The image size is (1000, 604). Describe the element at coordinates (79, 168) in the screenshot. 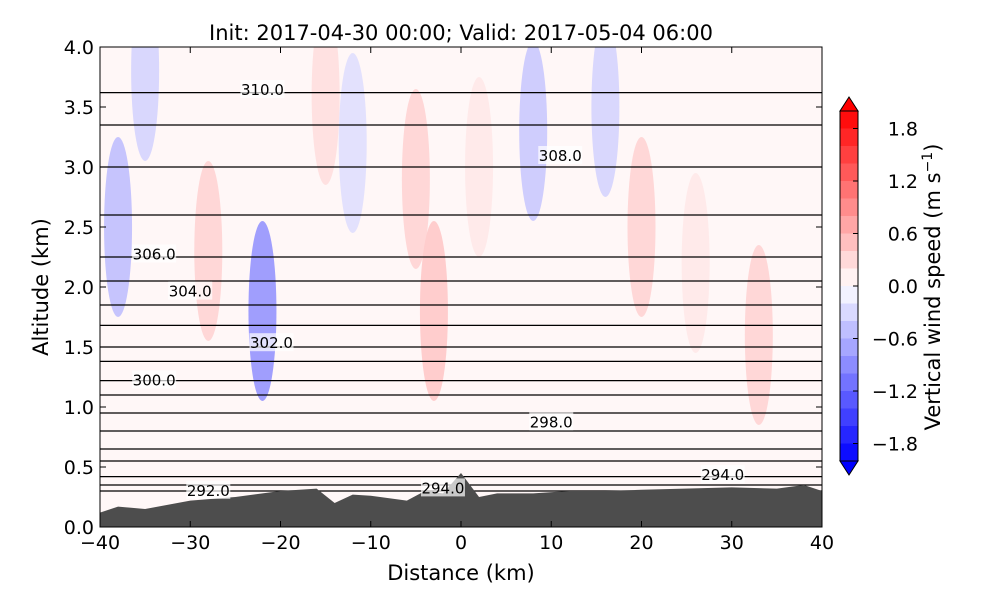

I see `y-tick-label: 3.0` at that location.